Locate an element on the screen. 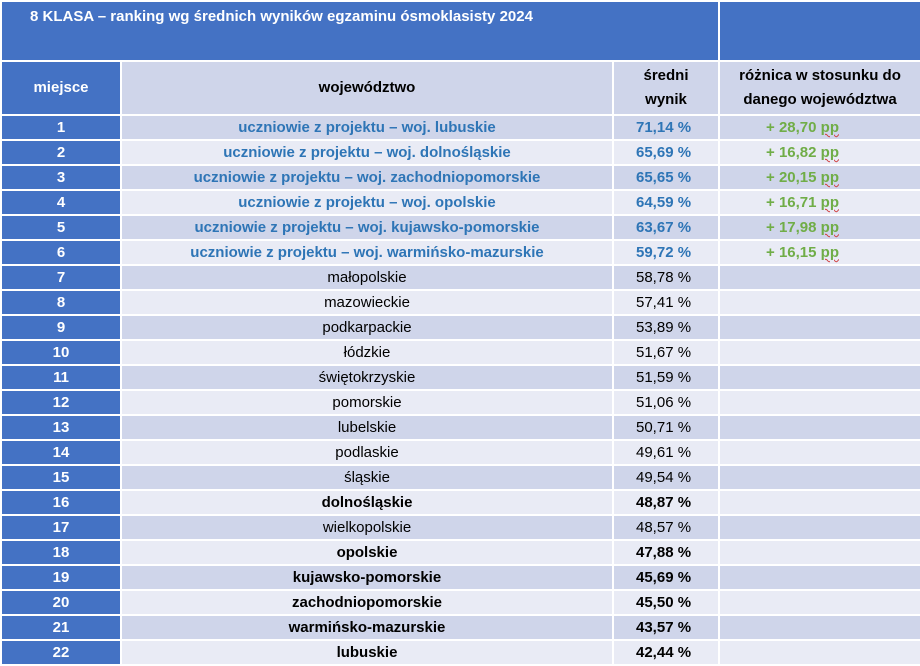 The height and width of the screenshot is (666, 920). region-cell: kujawsko-pomorskie is located at coordinates (367, 577).